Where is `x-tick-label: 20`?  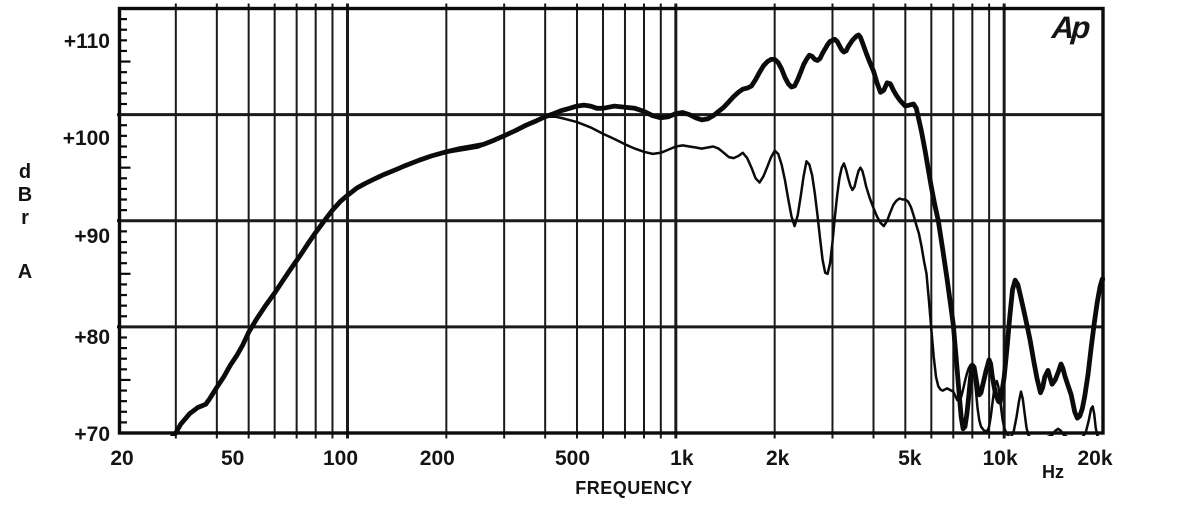 x-tick-label: 20 is located at coordinates (122, 458).